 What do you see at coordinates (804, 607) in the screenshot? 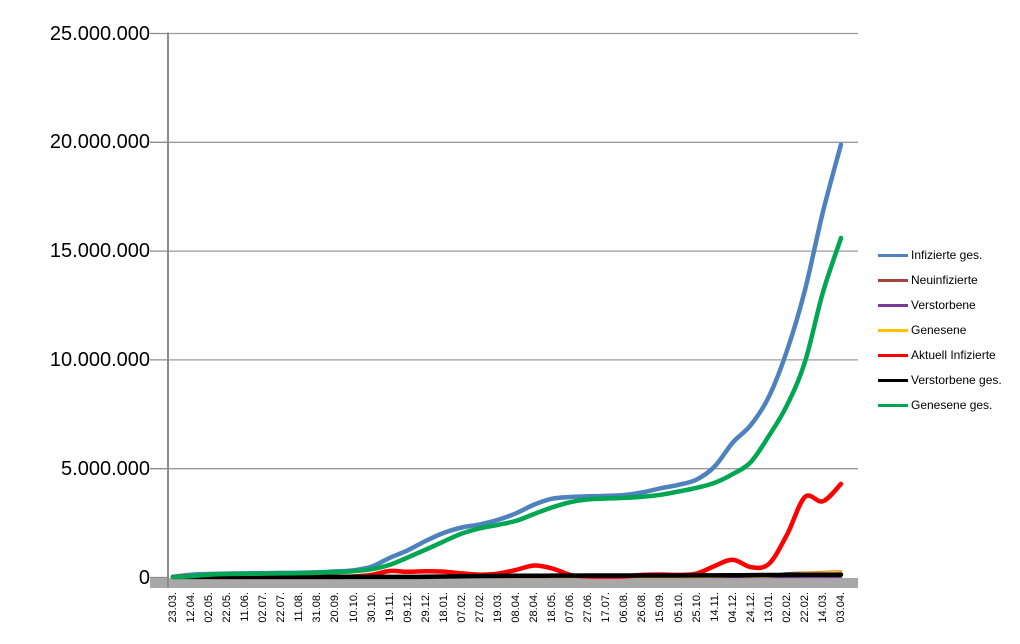
I see `x-tick-label: 22.02.` at bounding box center [804, 607].